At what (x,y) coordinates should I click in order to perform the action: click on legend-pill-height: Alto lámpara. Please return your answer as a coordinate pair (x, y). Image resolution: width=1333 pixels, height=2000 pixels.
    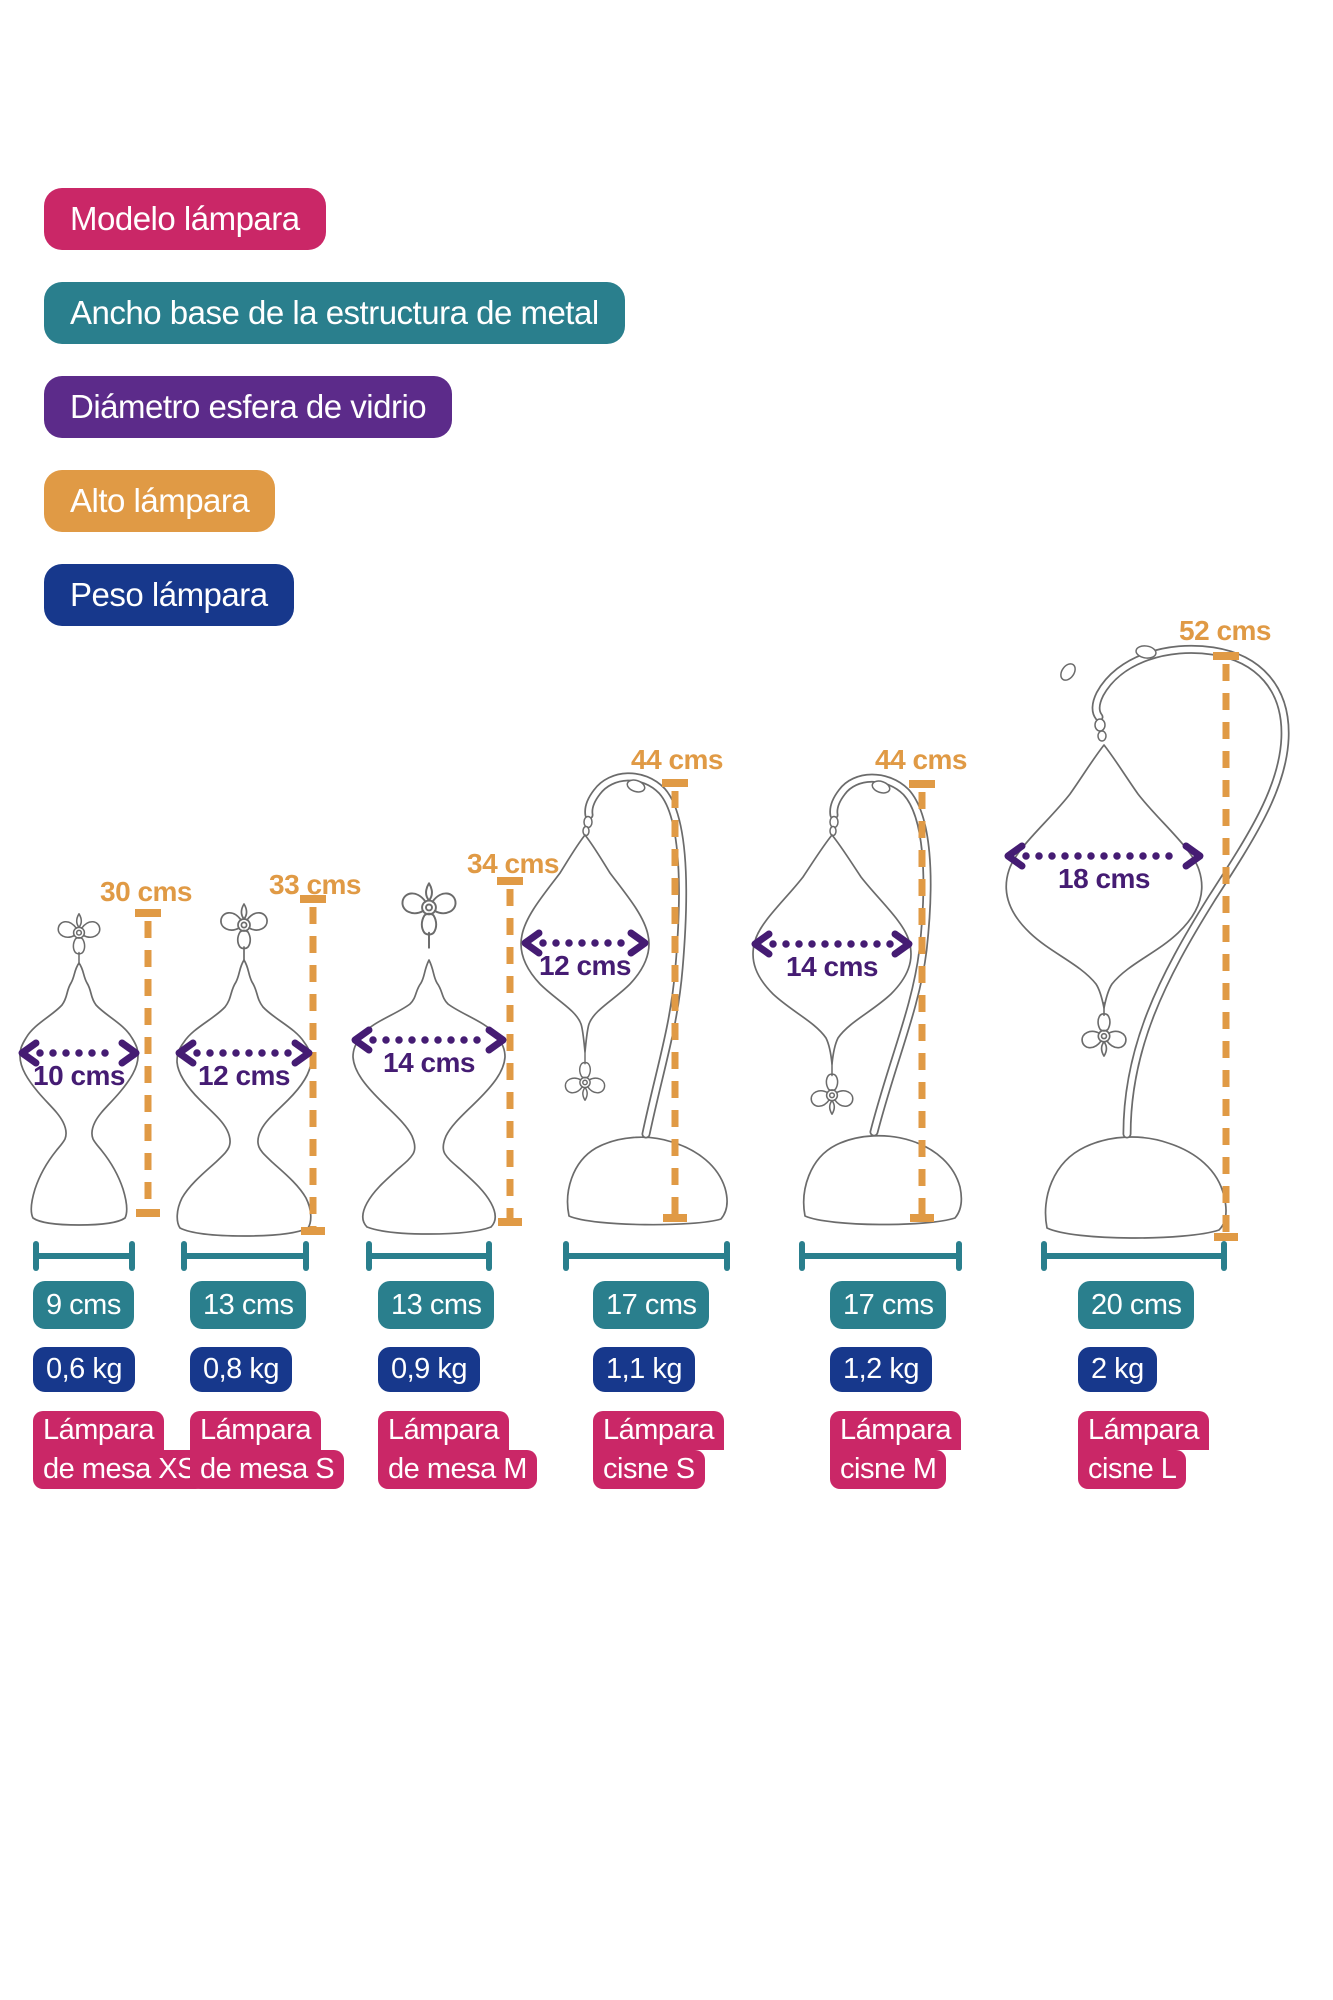
    Looking at the image, I should click on (160, 501).